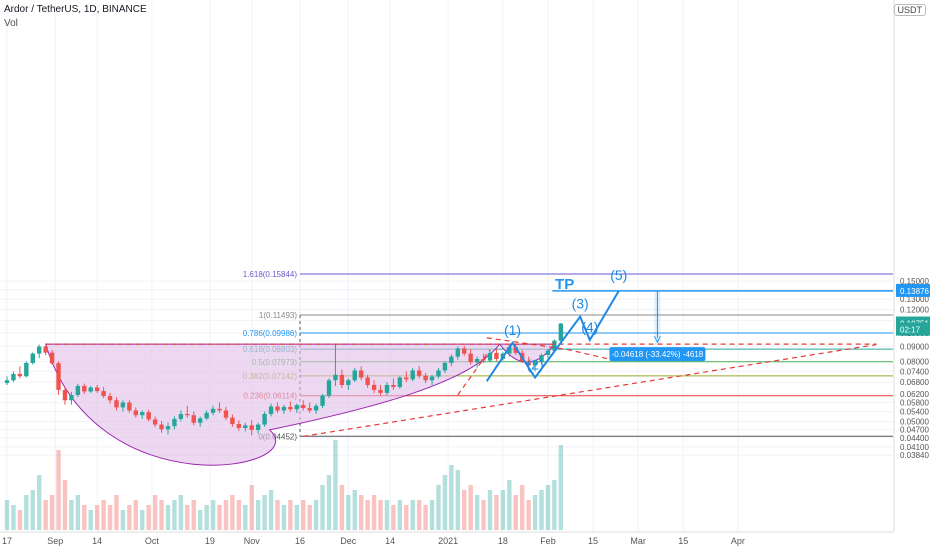 The image size is (932, 550). I want to click on price-tick-label: 0.04400, so click(914, 438).